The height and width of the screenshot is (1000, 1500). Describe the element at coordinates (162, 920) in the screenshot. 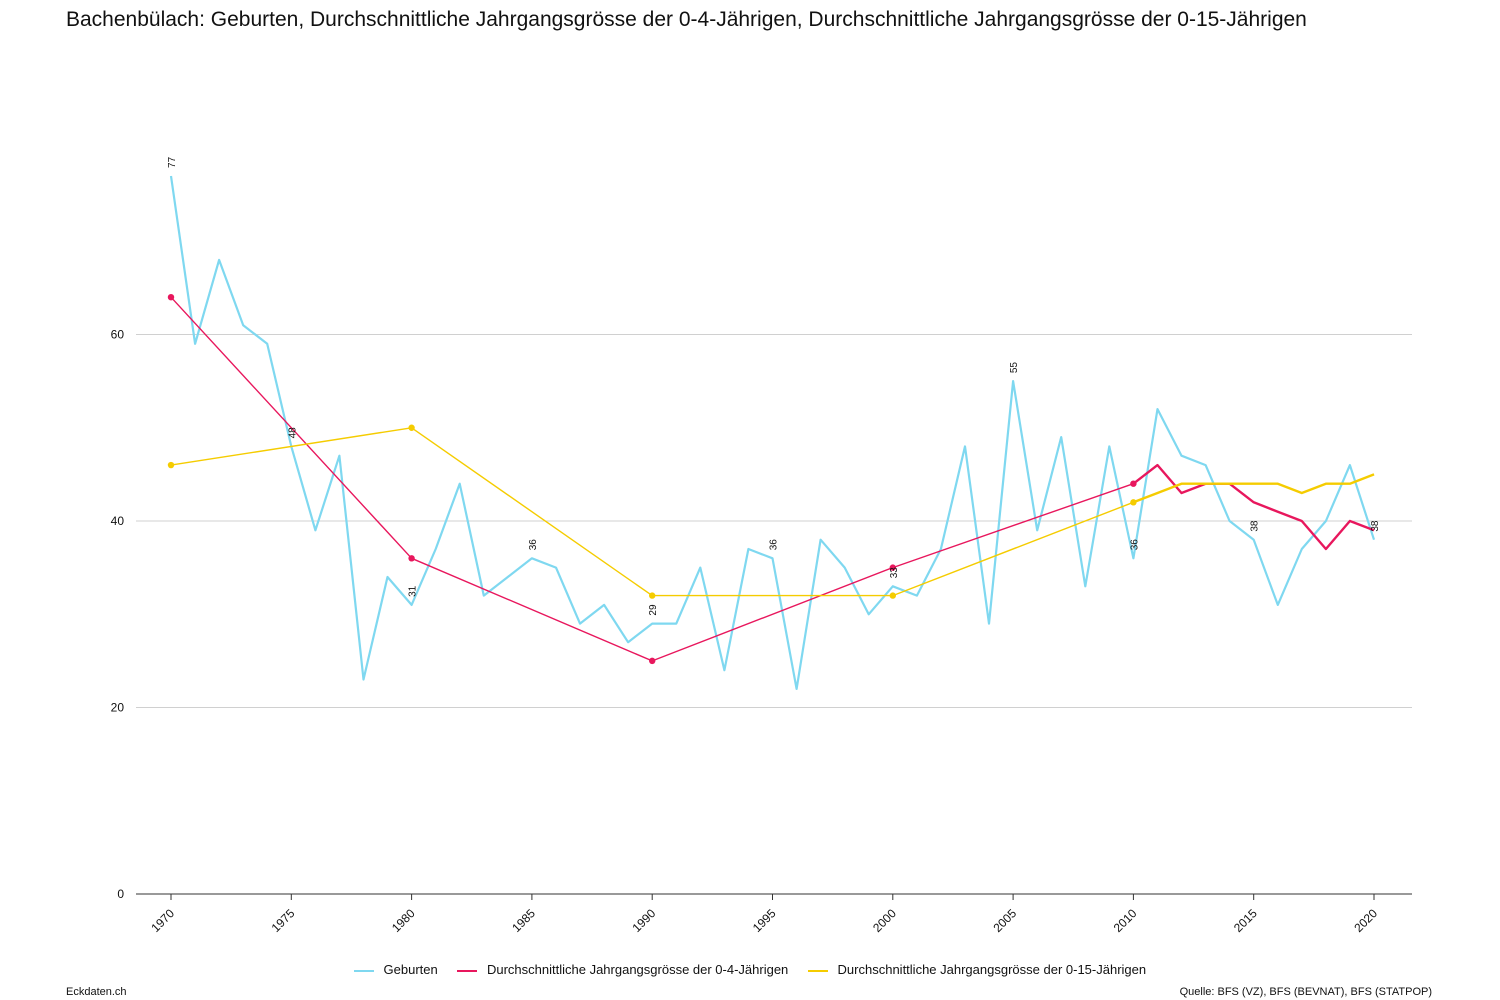

I see `x-tick-label: 1970` at that location.